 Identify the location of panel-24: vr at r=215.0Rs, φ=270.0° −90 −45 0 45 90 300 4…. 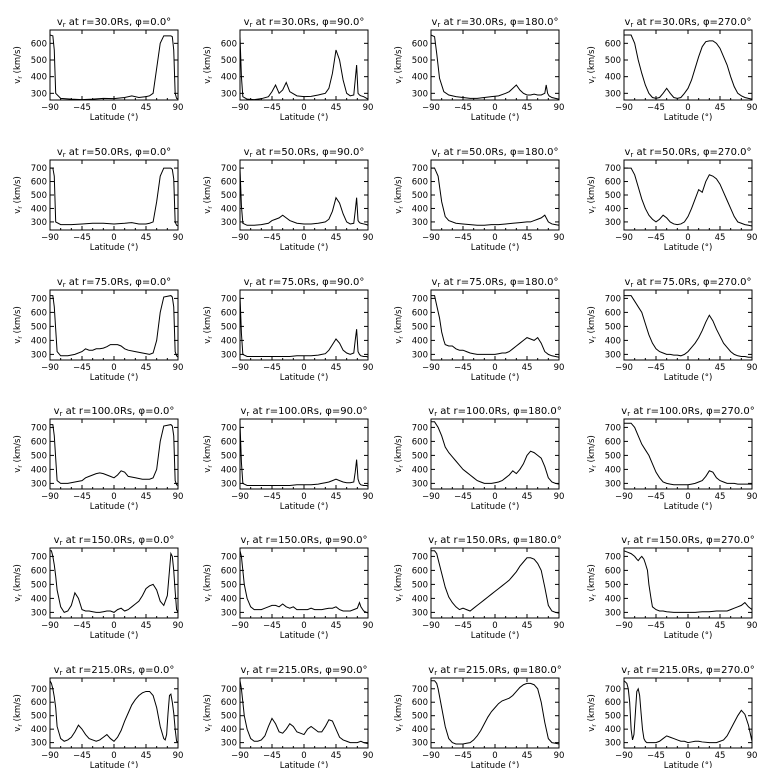
(672, 716).